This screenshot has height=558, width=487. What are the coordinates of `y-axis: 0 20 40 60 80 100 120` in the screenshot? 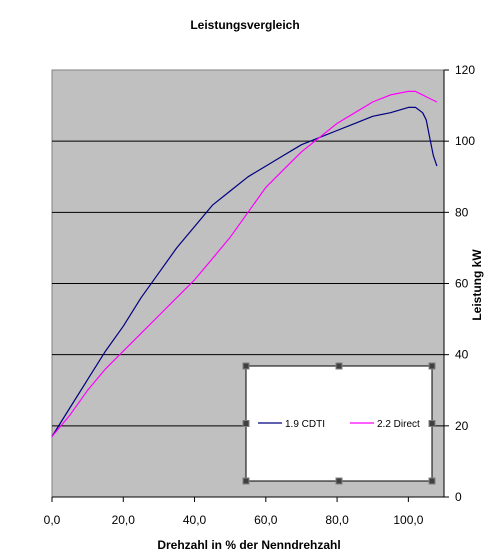 It's located at (459, 283).